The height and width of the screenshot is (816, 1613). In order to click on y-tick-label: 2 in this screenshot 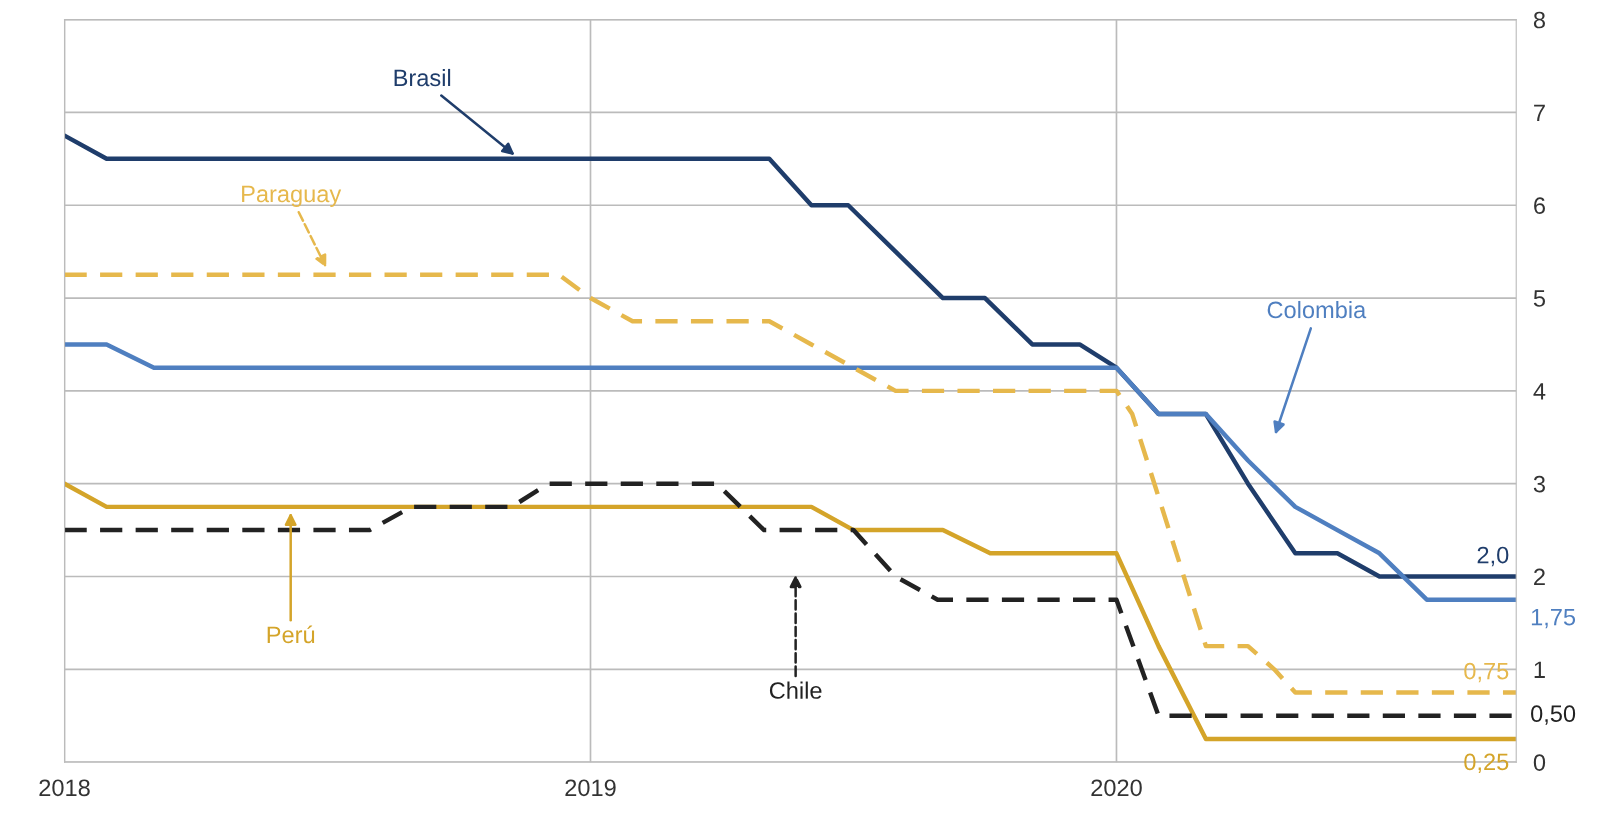, I will do `click(1539, 577)`.